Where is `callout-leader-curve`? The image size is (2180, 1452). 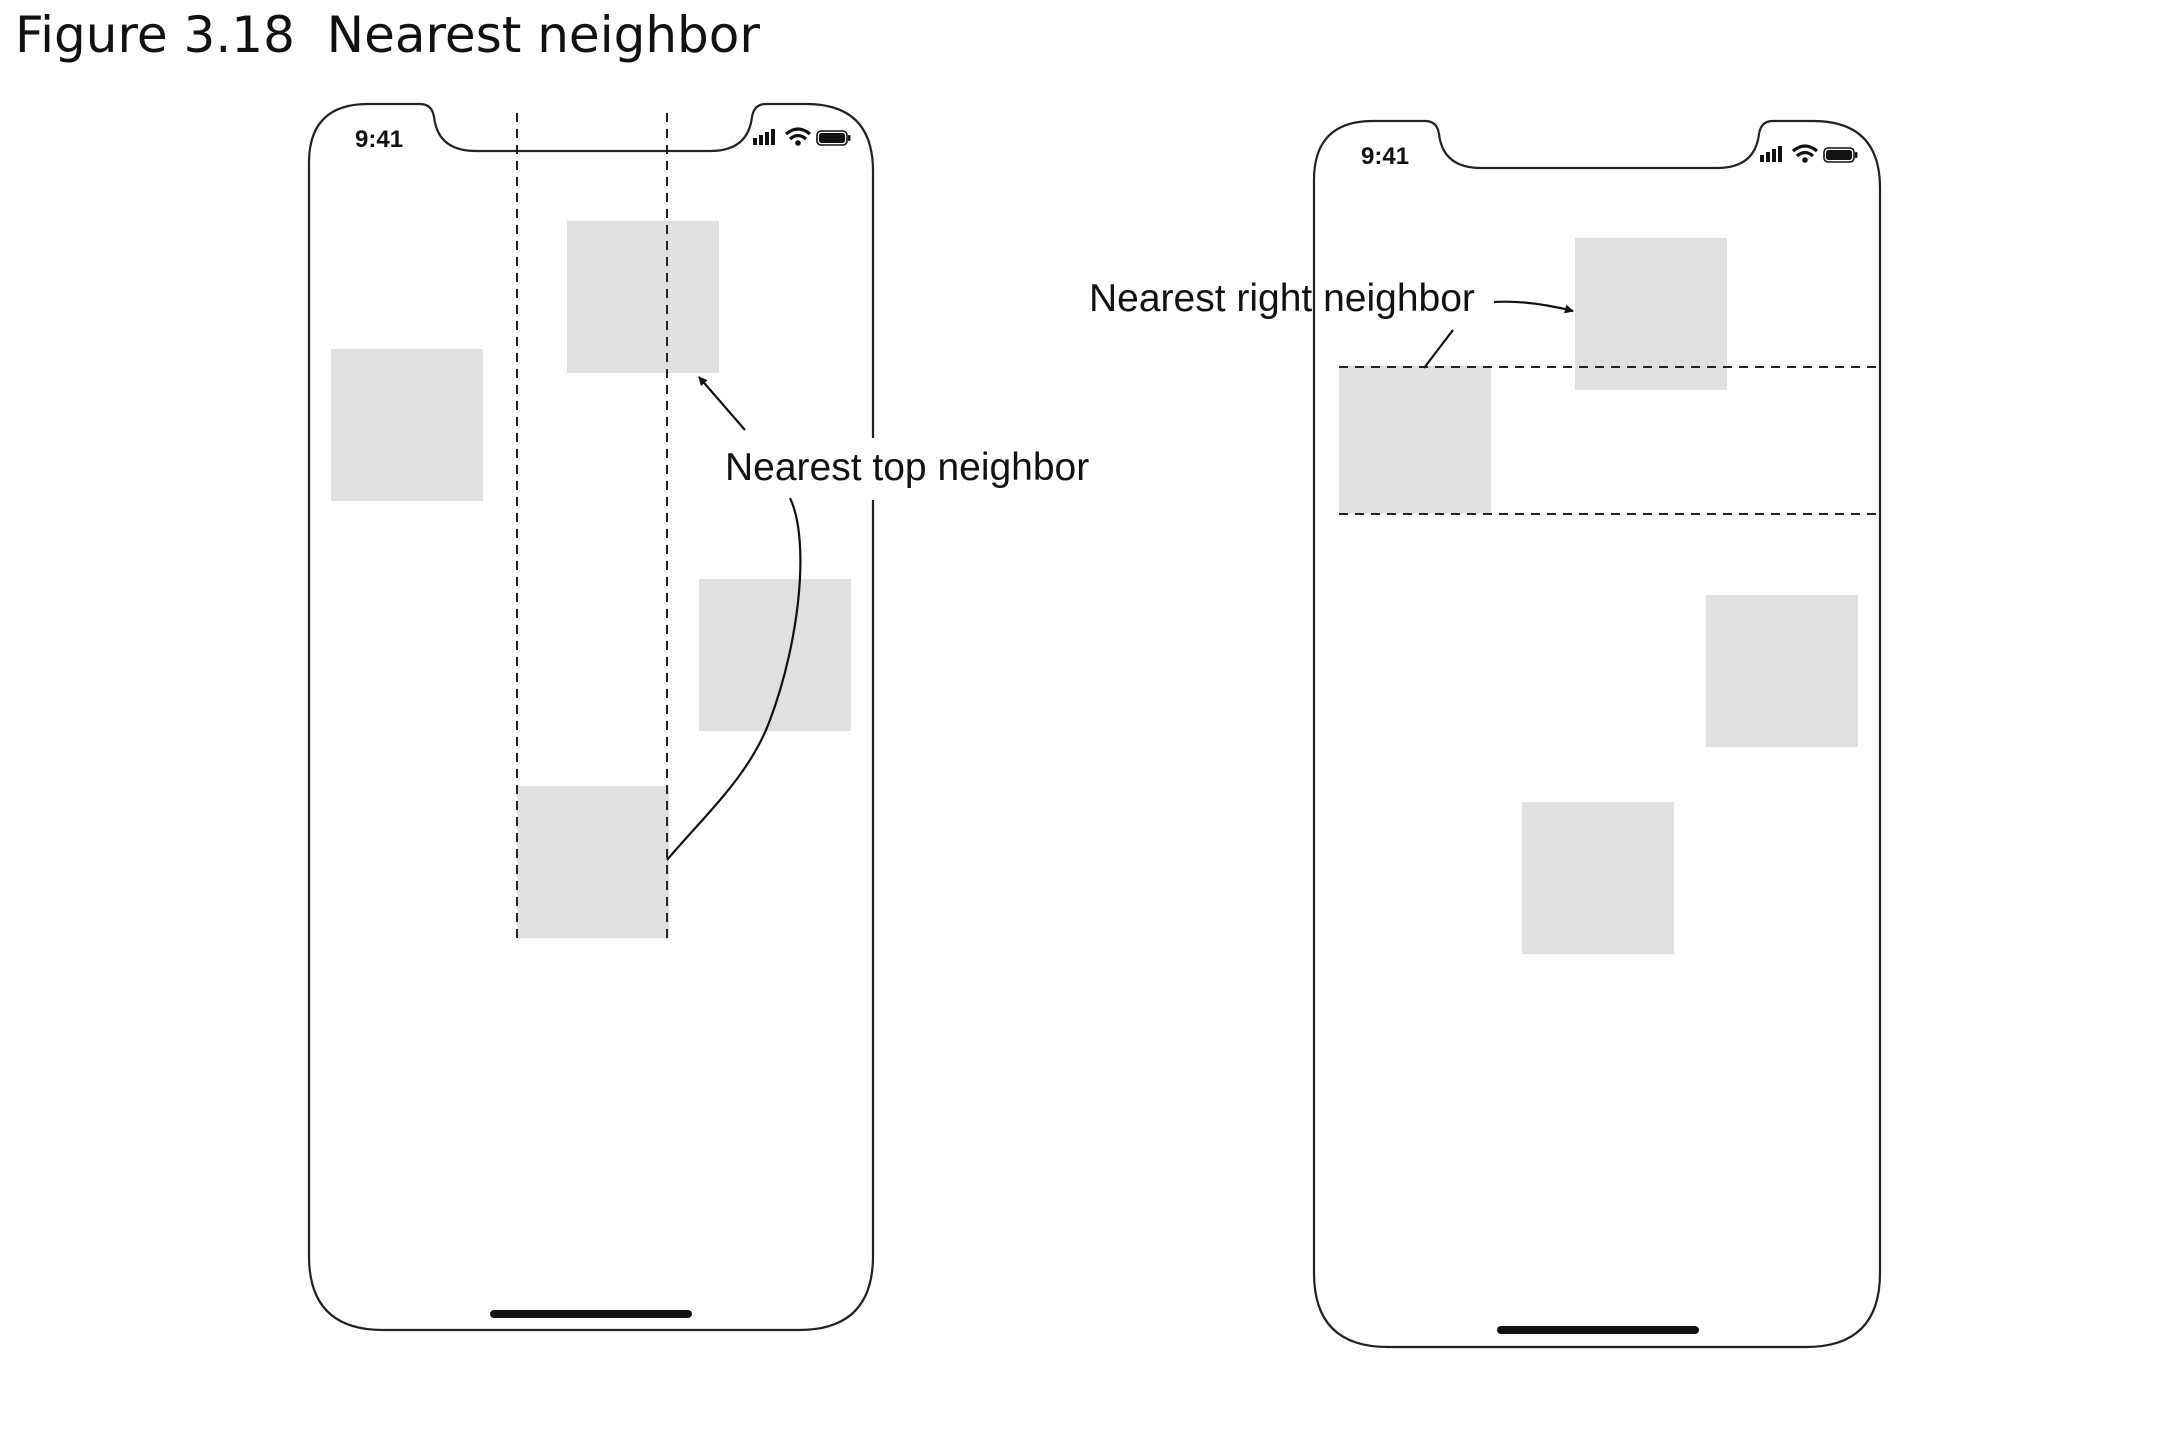
callout-leader-curve is located at coordinates (734, 679).